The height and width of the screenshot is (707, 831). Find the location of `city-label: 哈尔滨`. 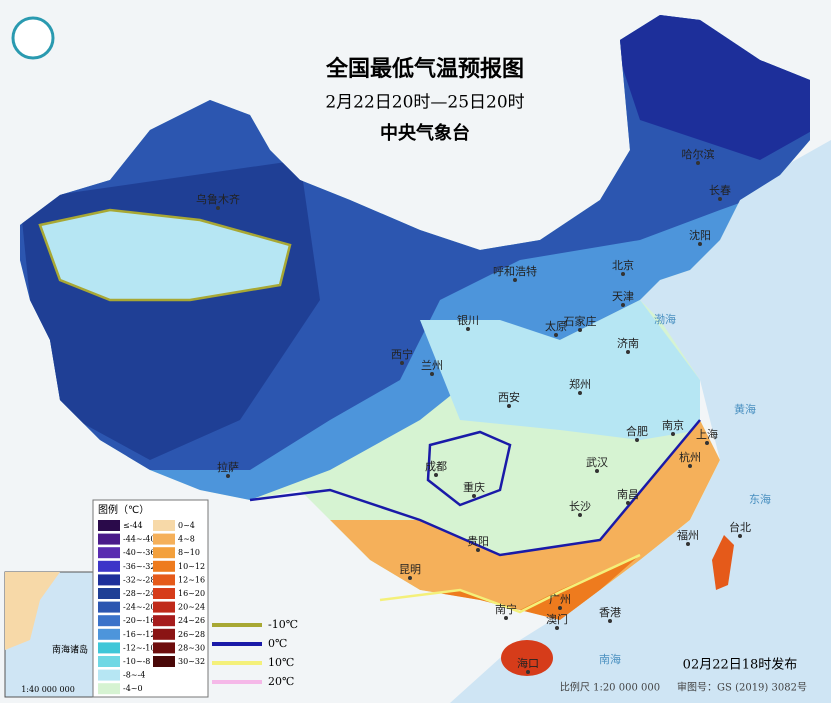

city-label: 哈尔滨 is located at coordinates (698, 154).